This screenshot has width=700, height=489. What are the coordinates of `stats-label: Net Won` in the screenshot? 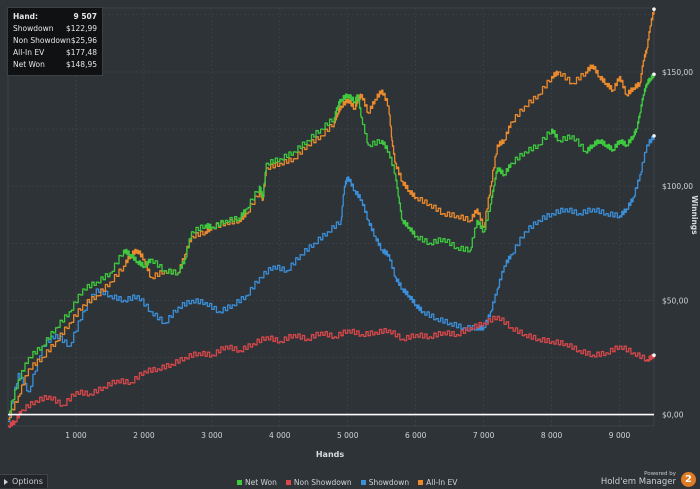 It's located at (29, 64).